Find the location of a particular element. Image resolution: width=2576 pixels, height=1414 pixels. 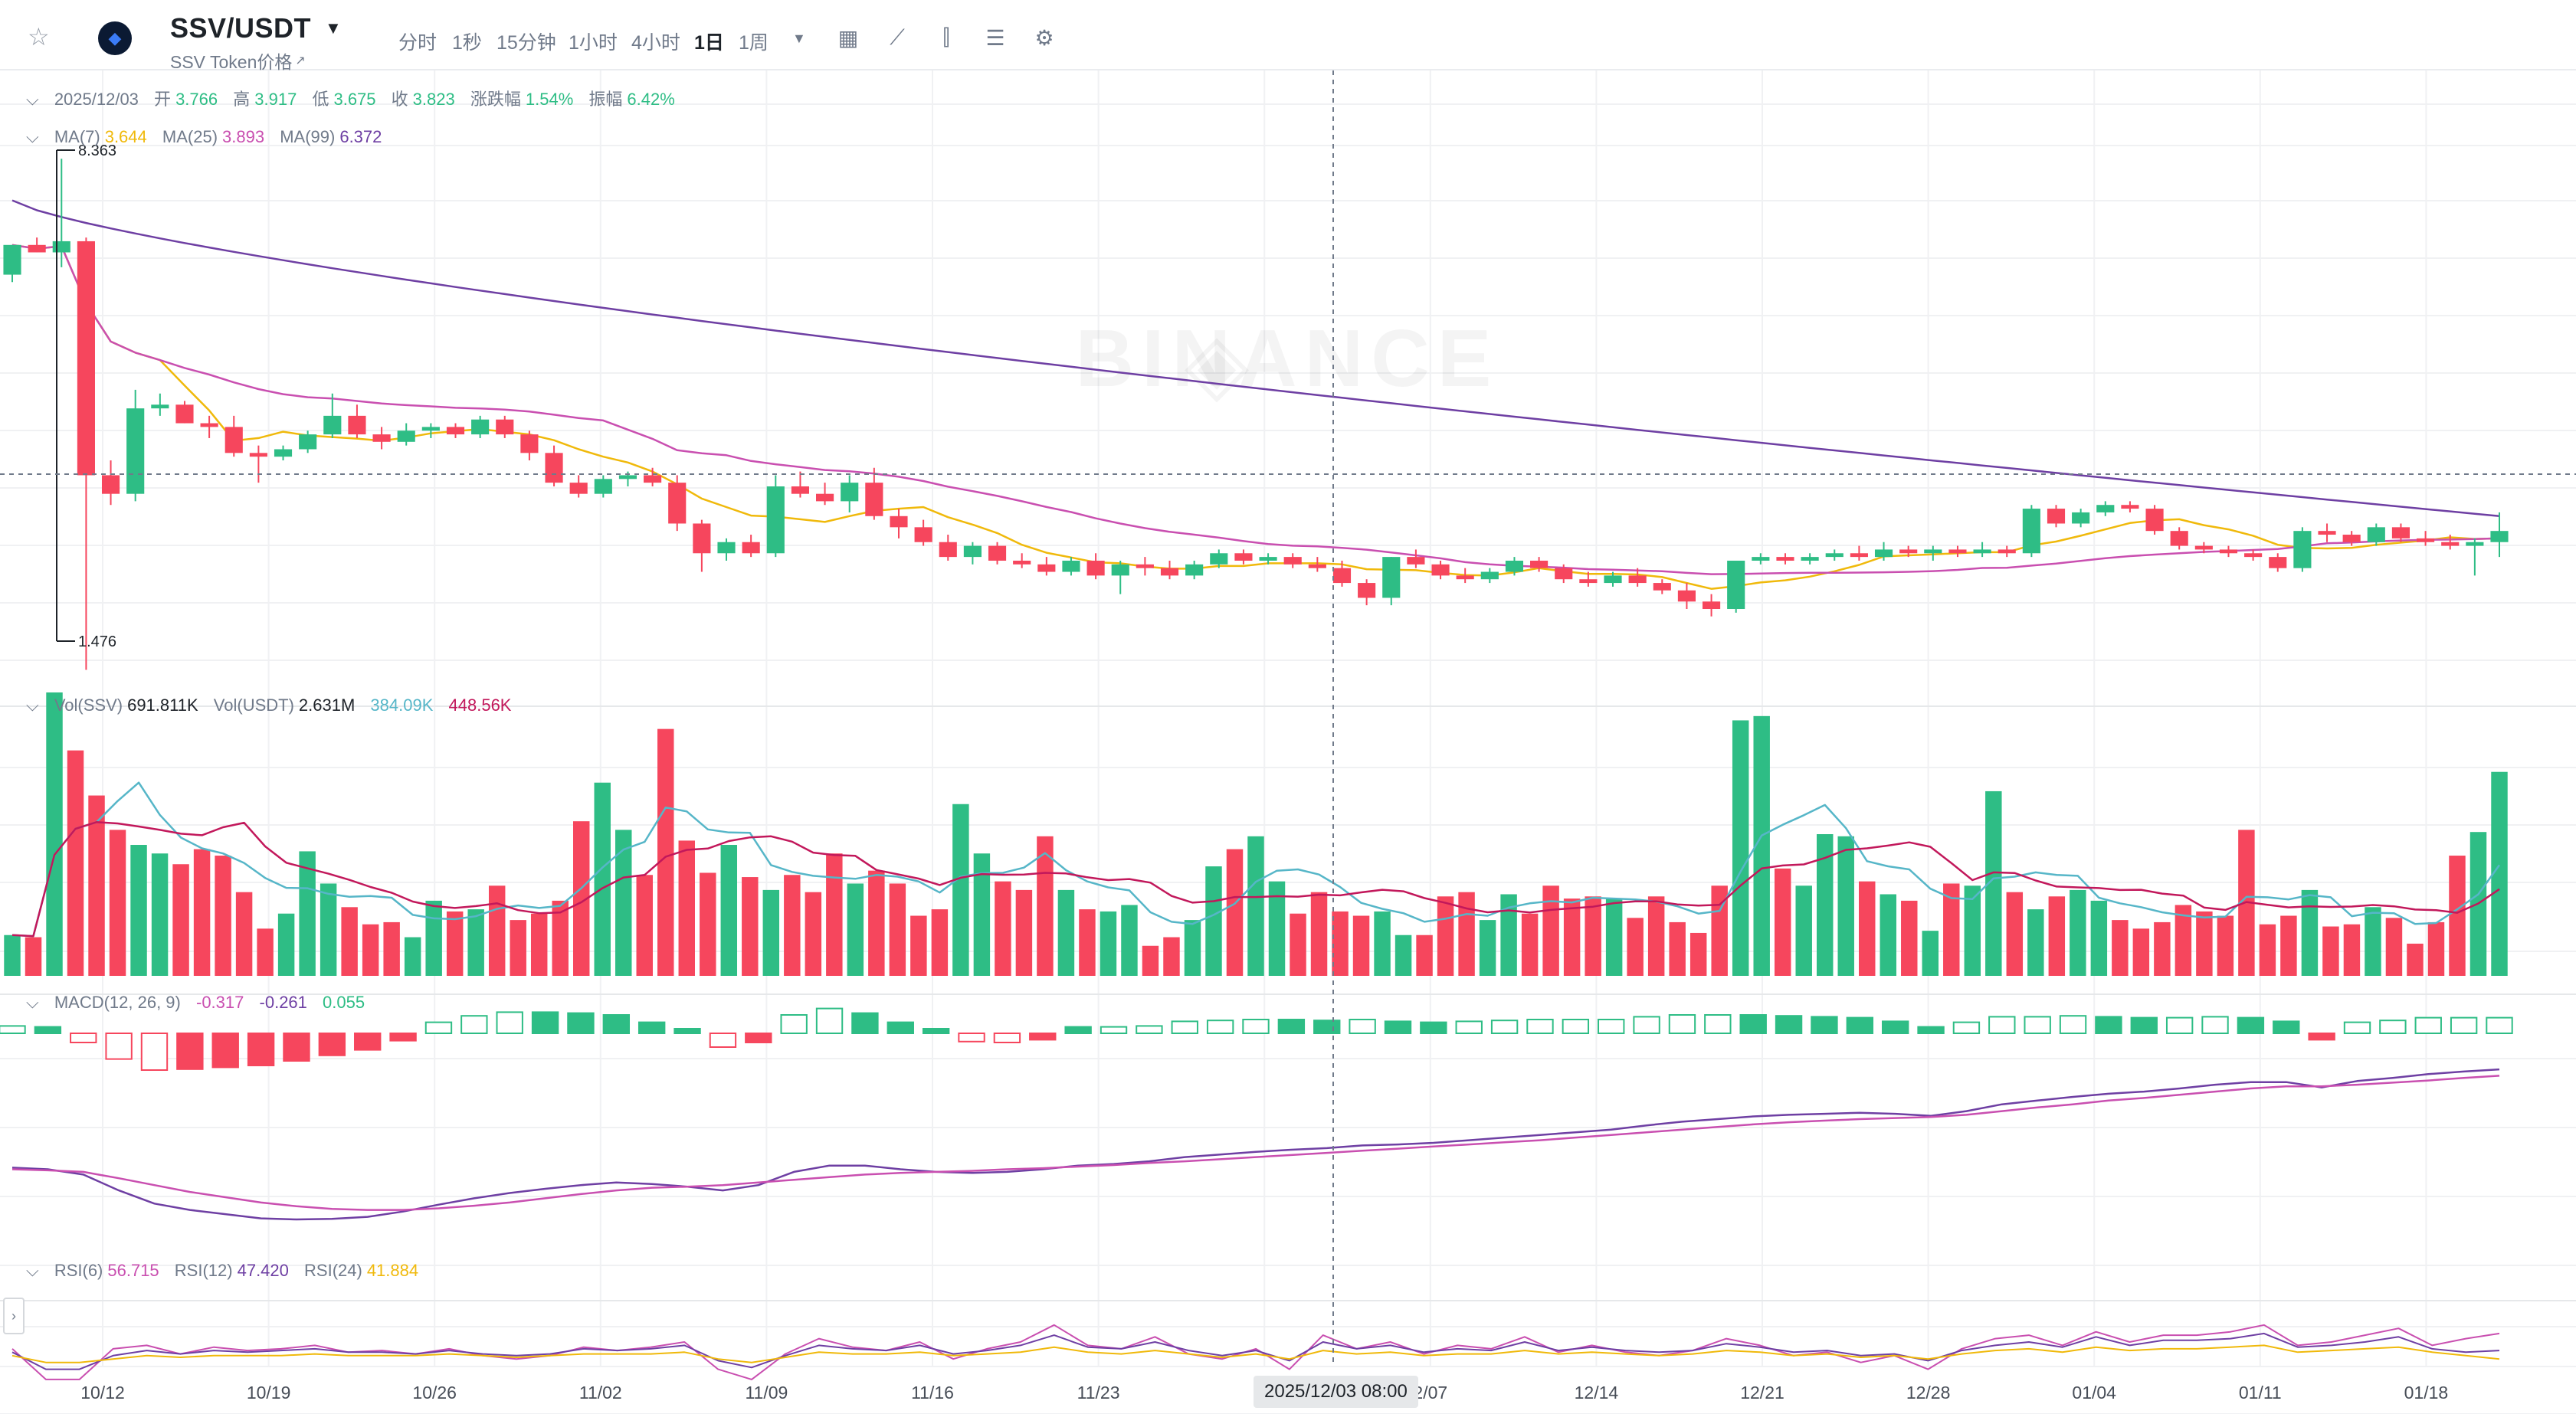

chevron-right-icon: › is located at coordinates (14, 1316).